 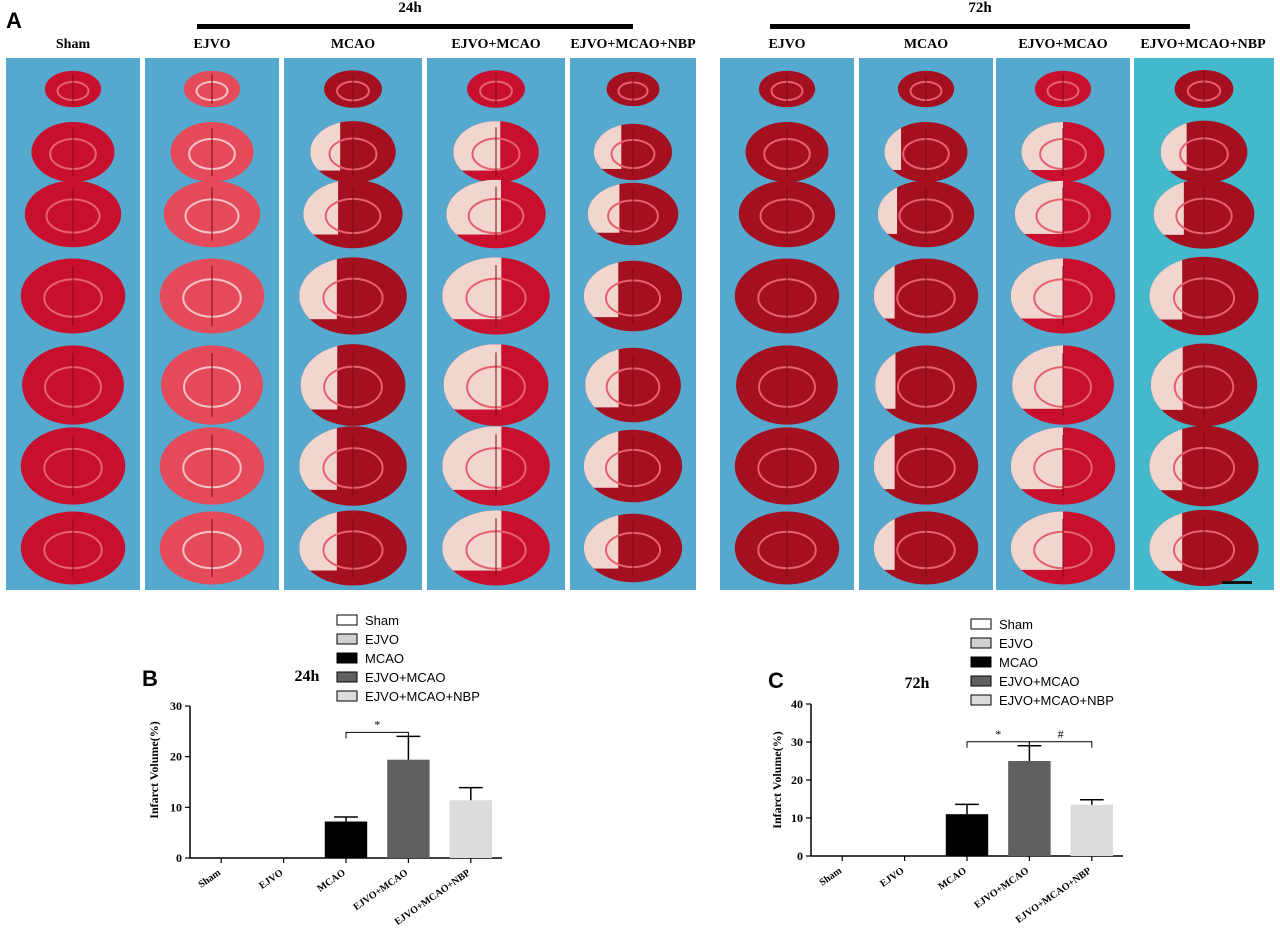 I want to click on chart-title: 72h, so click(x=917, y=683).